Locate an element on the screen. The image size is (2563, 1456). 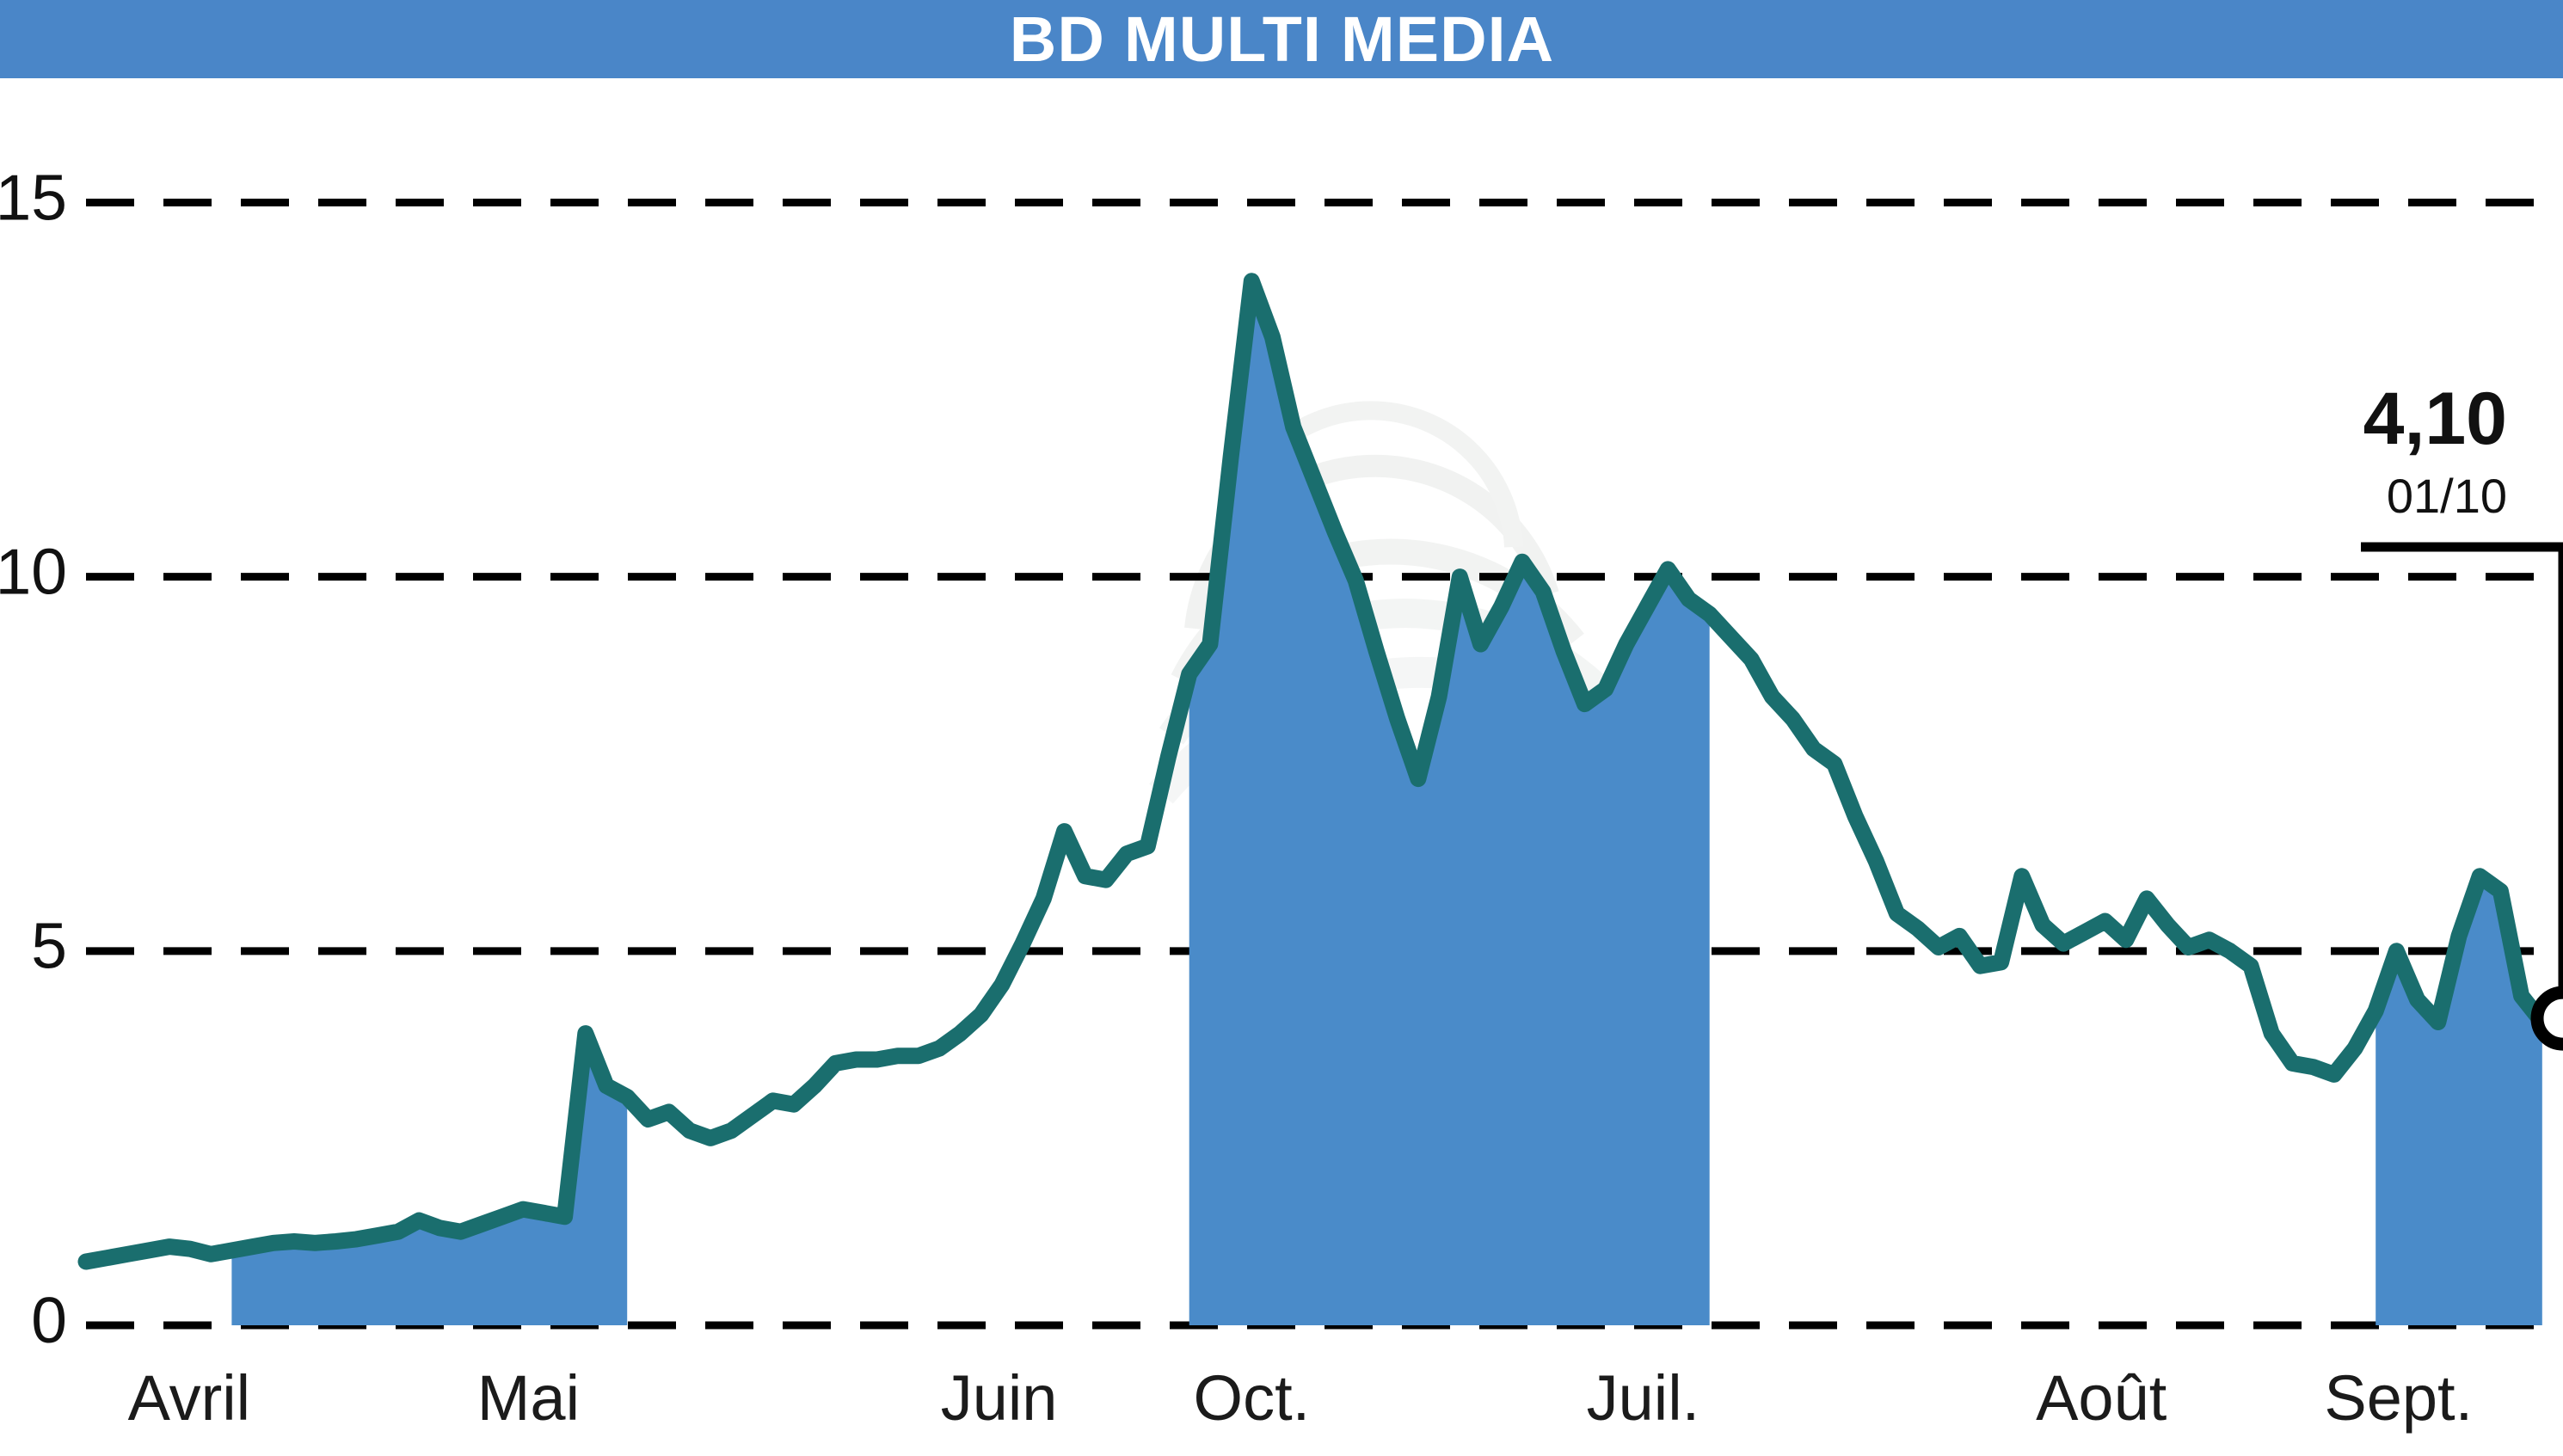
annotation-leader-line is located at coordinates (2462, 768).